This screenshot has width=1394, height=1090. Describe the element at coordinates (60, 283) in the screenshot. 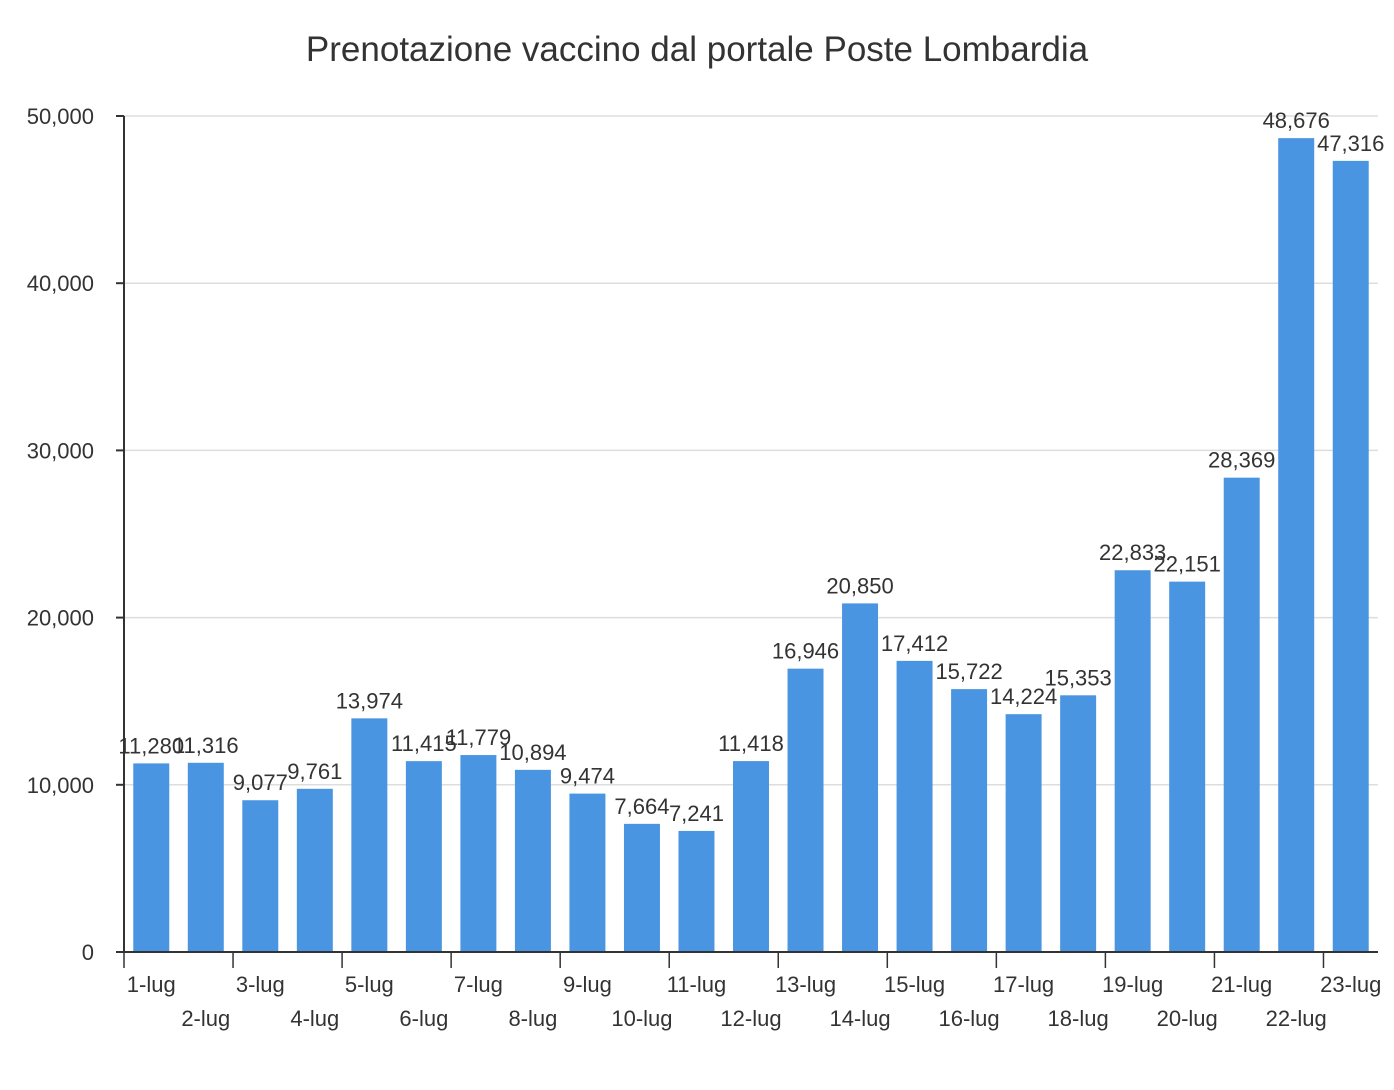

I see `y-tick-label: 40,000` at that location.